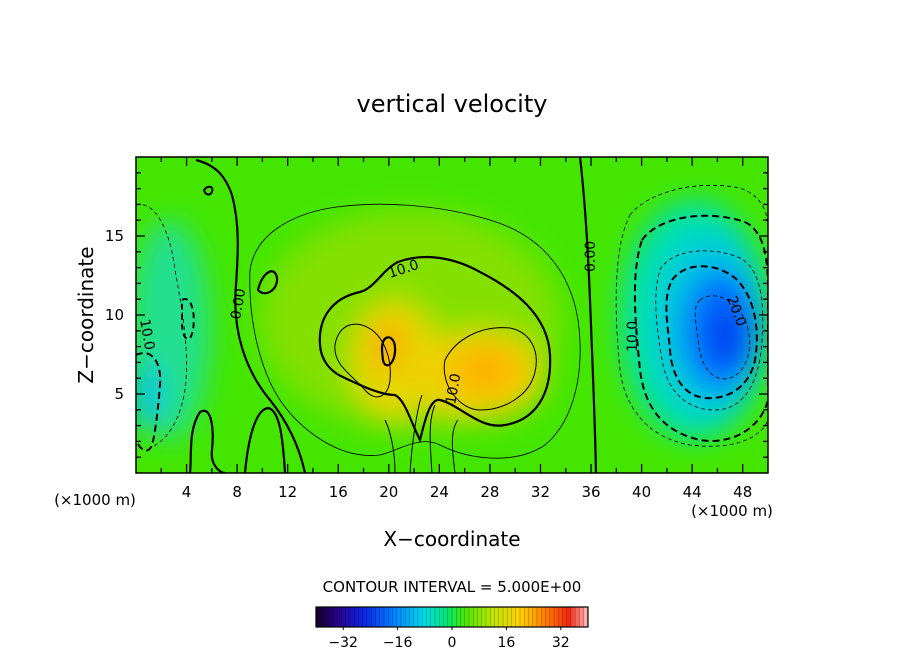 The width and height of the screenshot is (904, 658). What do you see at coordinates (449, 639) in the screenshot?
I see `colorbar-ticks: −32 −16 0 16 32` at bounding box center [449, 639].